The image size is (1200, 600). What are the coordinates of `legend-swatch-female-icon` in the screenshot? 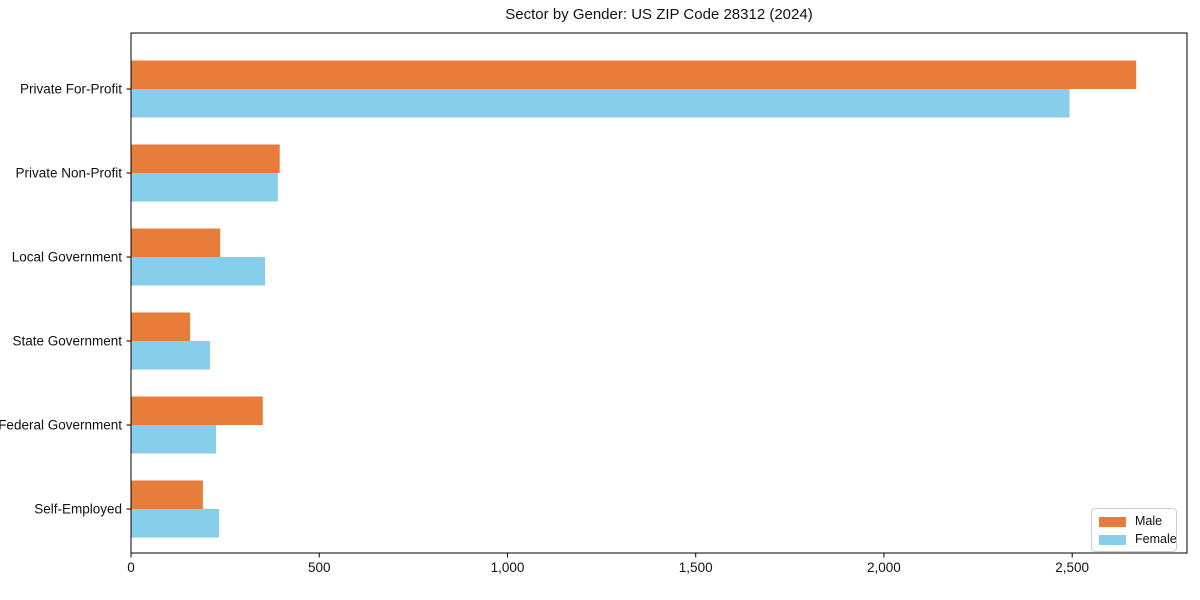 It's located at (1112, 539).